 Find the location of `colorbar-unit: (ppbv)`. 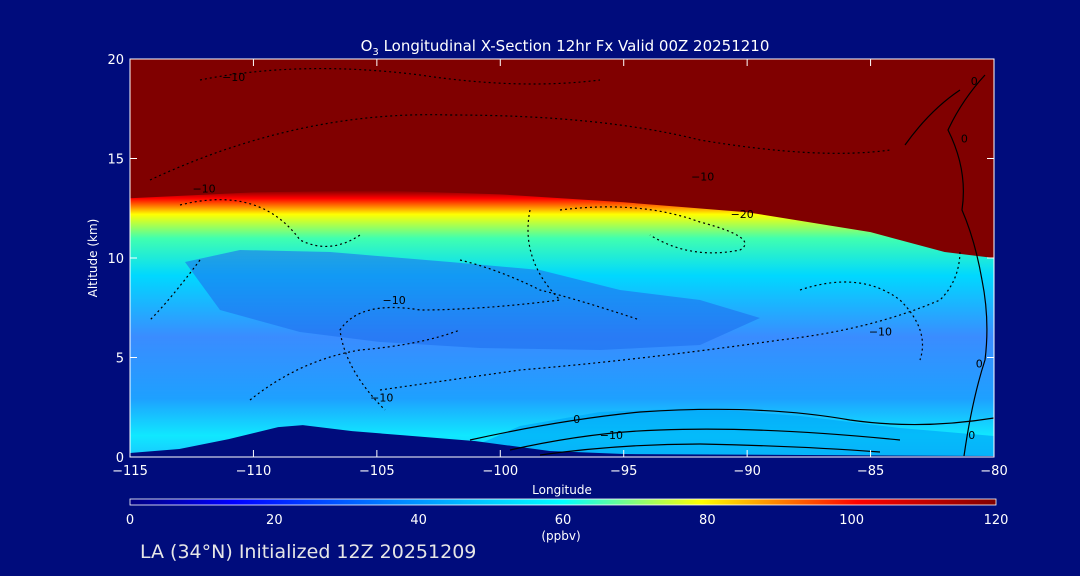

colorbar-unit: (ppbv) is located at coordinates (560, 536).